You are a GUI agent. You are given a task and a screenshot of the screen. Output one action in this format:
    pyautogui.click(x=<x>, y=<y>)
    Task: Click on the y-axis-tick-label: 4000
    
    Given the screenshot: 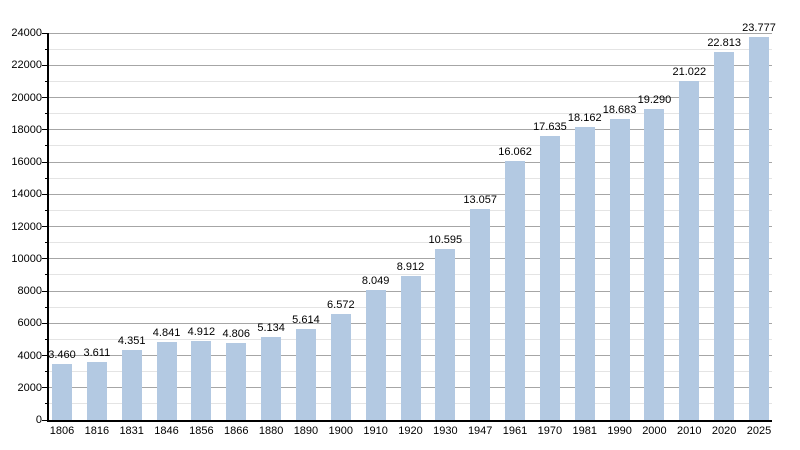 What is the action you would take?
    pyautogui.click(x=29, y=355)
    